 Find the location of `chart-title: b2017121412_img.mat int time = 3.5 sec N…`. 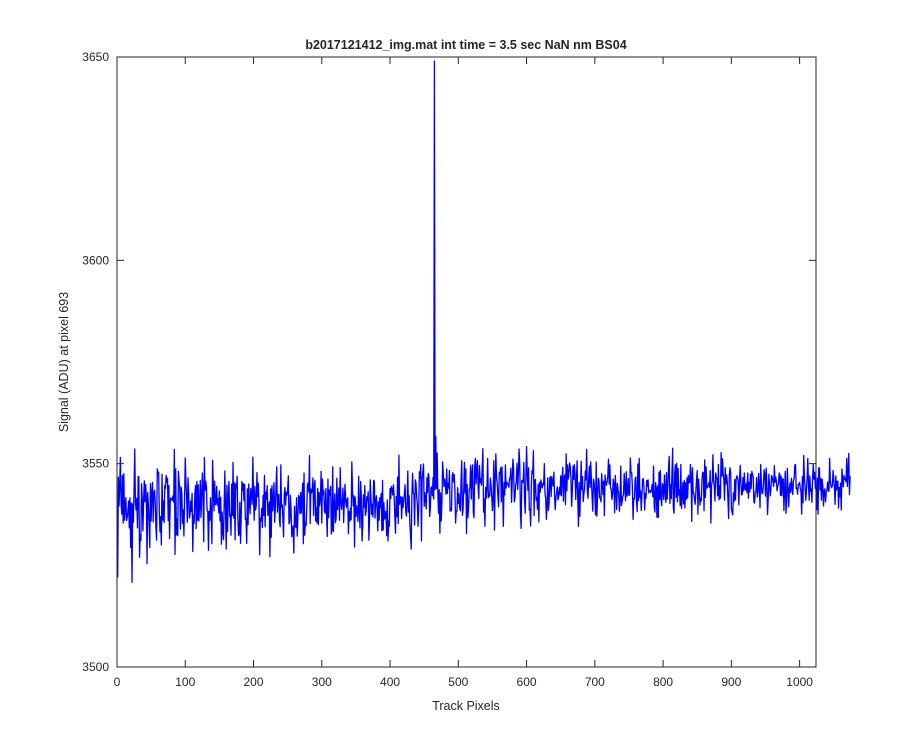

chart-title: b2017121412_img.mat int time = 3.5 sec N… is located at coordinates (465, 45).